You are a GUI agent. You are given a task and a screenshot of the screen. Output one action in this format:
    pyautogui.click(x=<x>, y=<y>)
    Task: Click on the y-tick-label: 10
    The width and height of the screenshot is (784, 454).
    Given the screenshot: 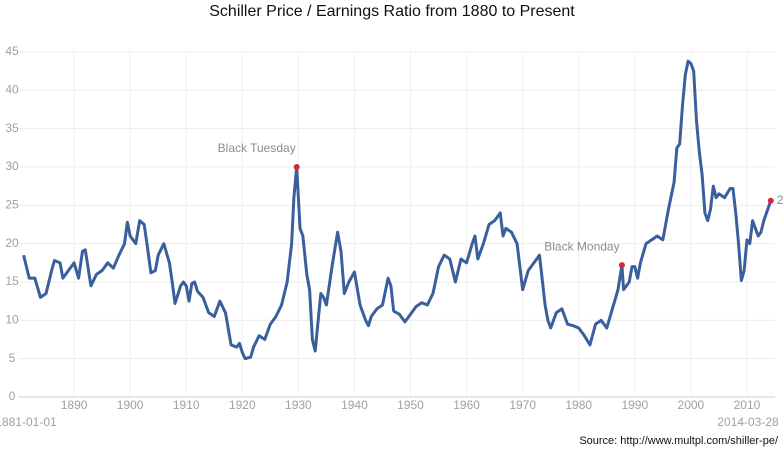 What is the action you would take?
    pyautogui.click(x=12, y=320)
    